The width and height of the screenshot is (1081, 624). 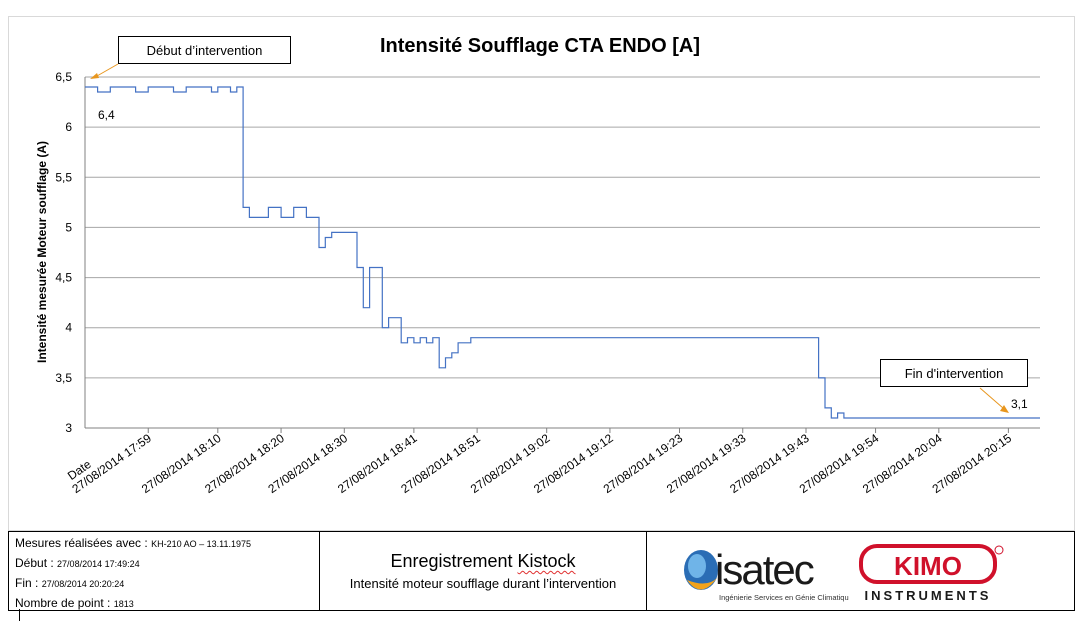 What do you see at coordinates (784, 597) in the screenshot?
I see `isatec-tagline: Ingénierie Services en Génie Climatique` at bounding box center [784, 597].